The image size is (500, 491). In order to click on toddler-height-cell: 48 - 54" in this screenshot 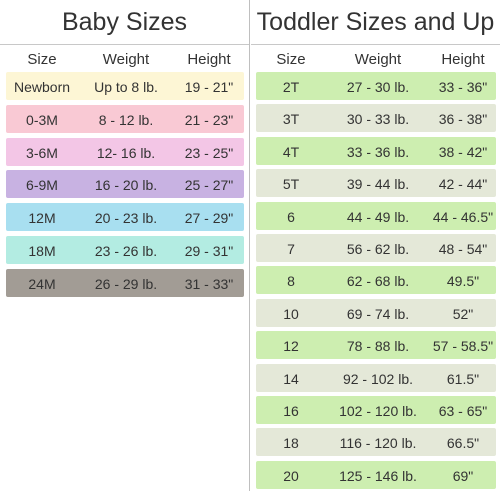, I will do `click(463, 249)`.